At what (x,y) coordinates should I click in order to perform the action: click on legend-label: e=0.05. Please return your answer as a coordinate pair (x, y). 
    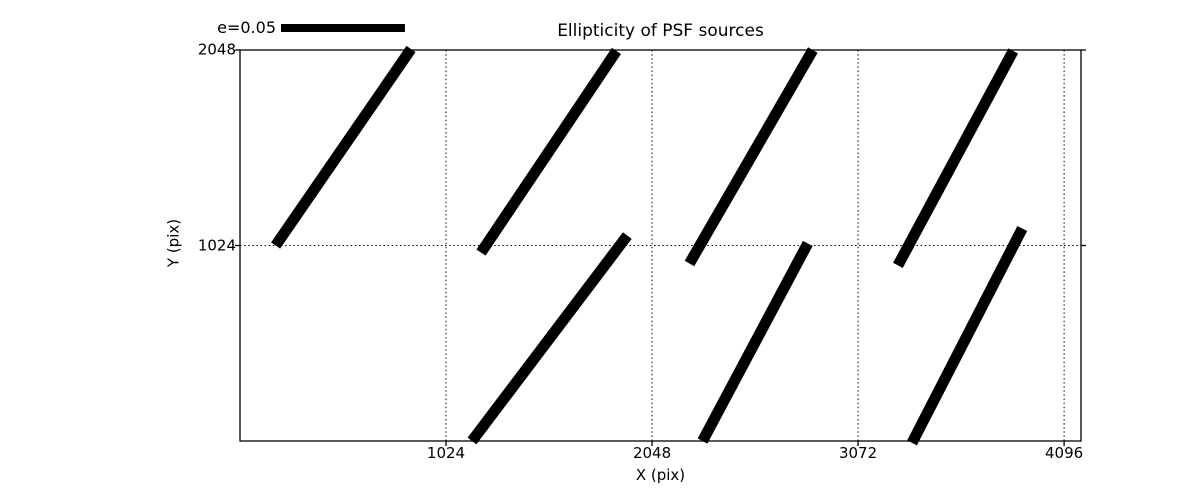
    Looking at the image, I should click on (246, 27).